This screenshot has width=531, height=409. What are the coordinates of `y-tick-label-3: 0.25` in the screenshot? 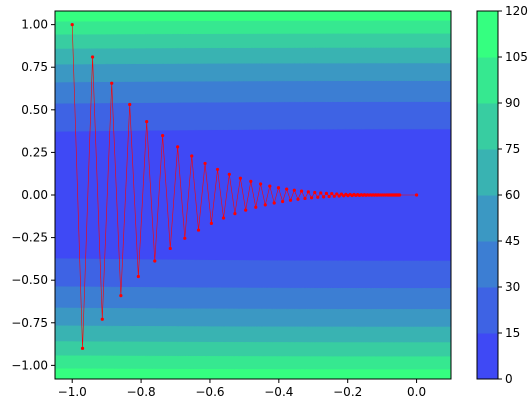 It's located at (34, 152).